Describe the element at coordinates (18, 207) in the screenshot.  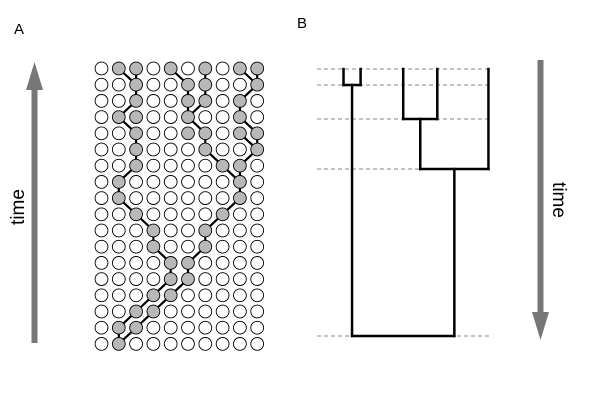
I see `panel-a-time-label: time` at that location.